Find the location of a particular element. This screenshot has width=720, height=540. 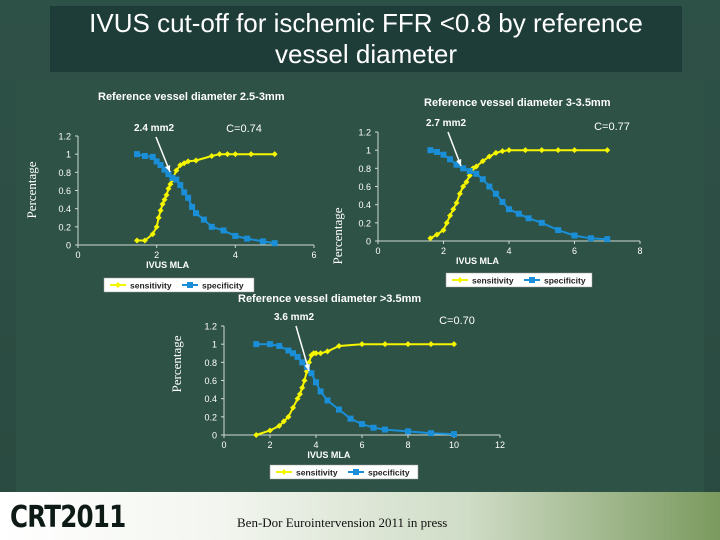

legend-label: specificity is located at coordinates (223, 286).